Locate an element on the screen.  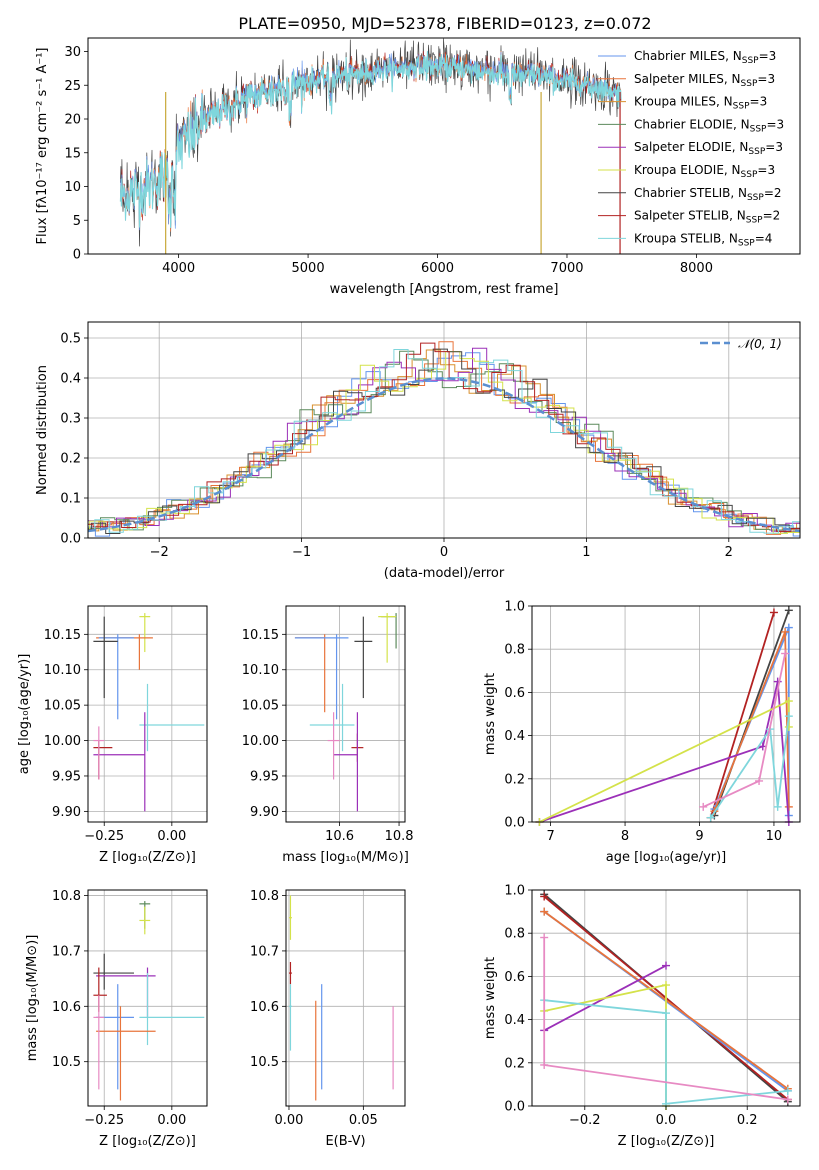
y-tick-label: 0.5 is located at coordinates (70, 339).